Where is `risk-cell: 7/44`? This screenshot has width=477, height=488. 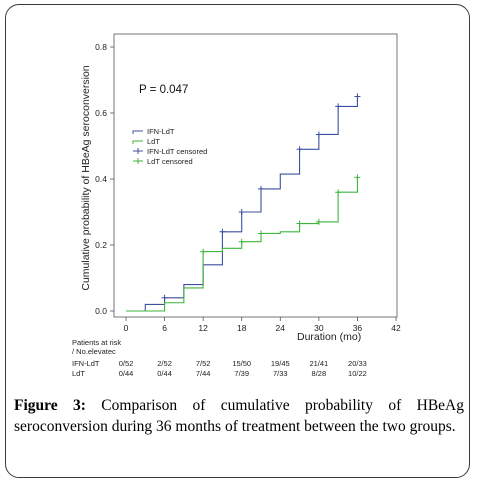
risk-cell: 7/44 is located at coordinates (203, 373).